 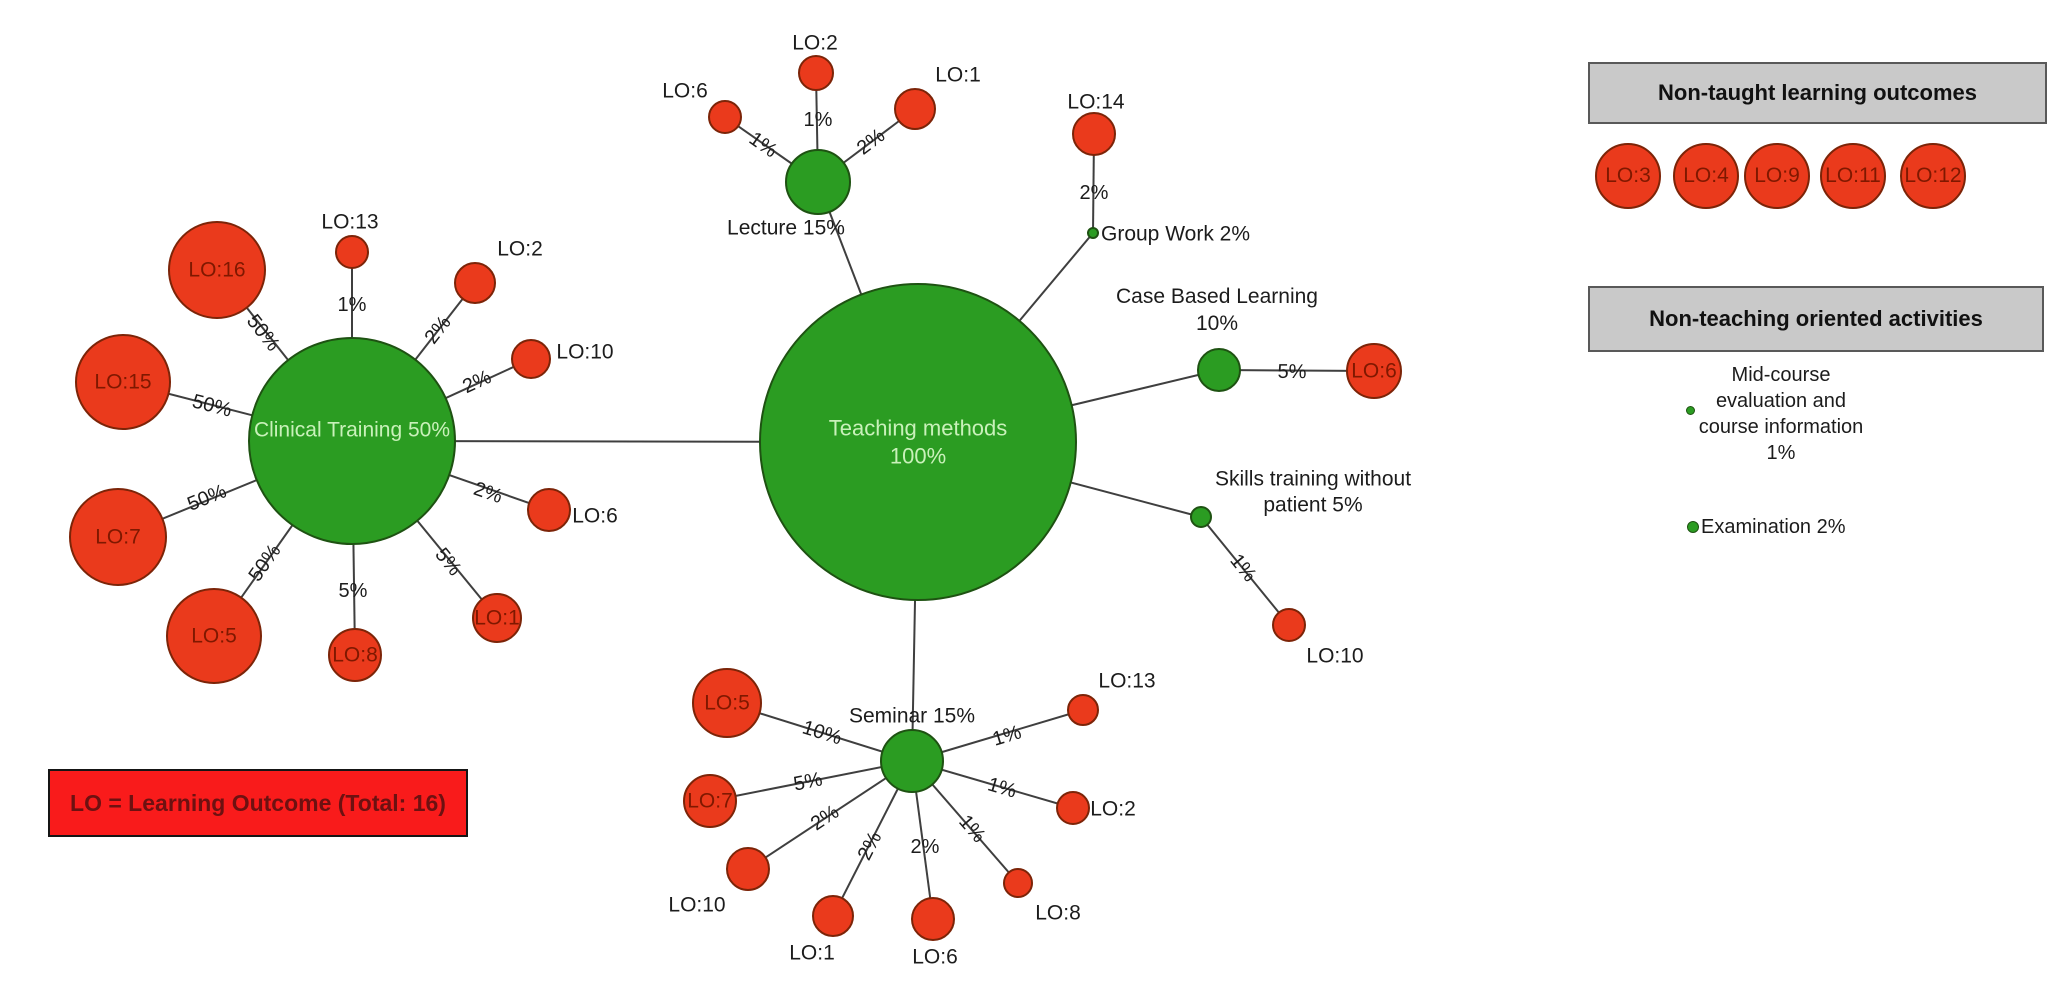 What do you see at coordinates (488, 493) in the screenshot?
I see `edge-label-clinical-cl6: 2%` at bounding box center [488, 493].